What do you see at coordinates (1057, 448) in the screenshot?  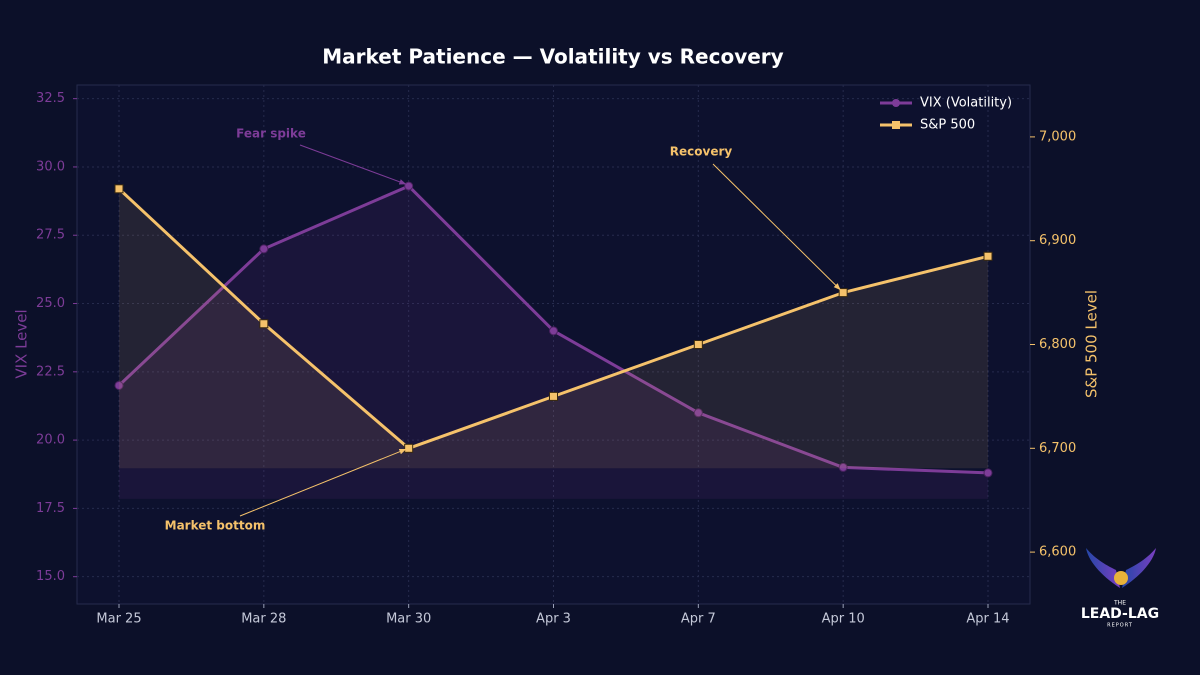 I see `y2-tick-label: 6,700` at bounding box center [1057, 448].